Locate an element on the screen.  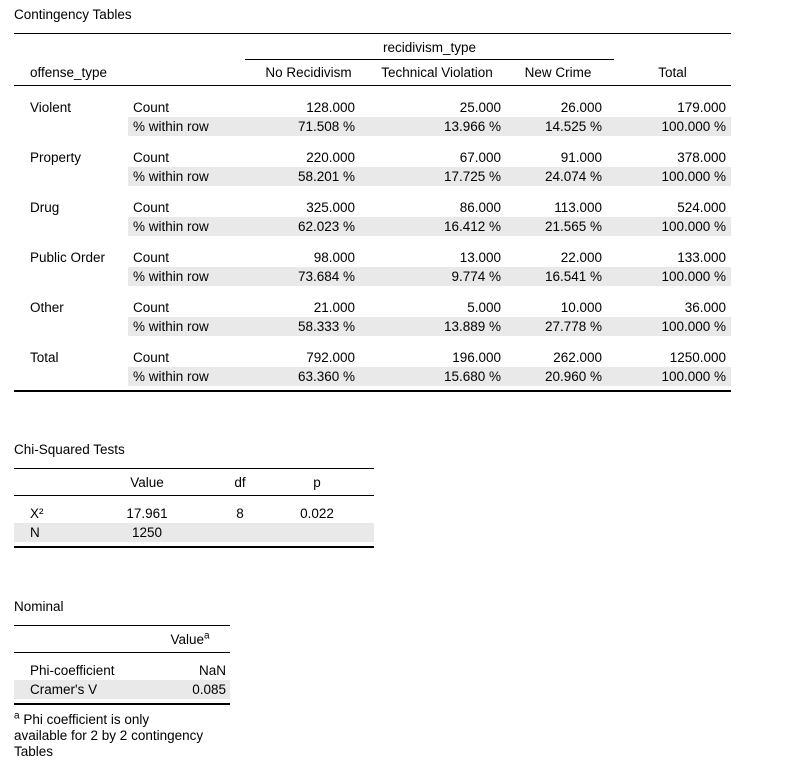
value-cell: NaN is located at coordinates (212, 670).